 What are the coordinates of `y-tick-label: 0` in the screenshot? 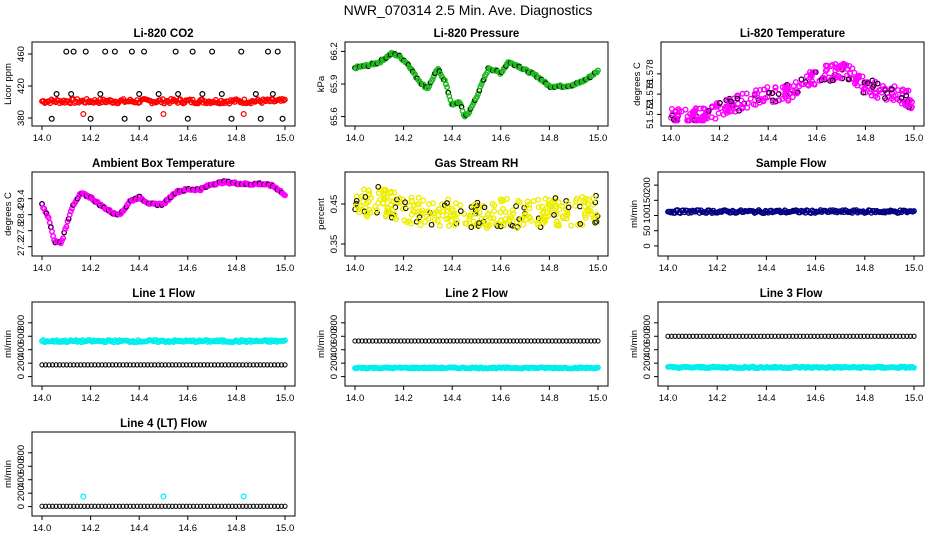 It's located at (21, 376).